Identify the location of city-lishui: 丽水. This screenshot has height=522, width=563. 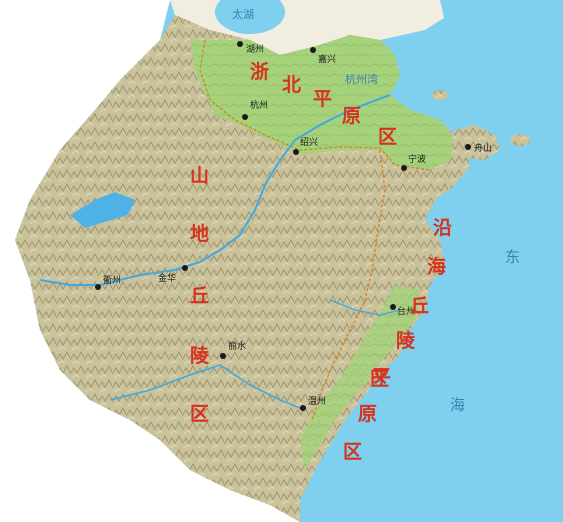
(233, 349).